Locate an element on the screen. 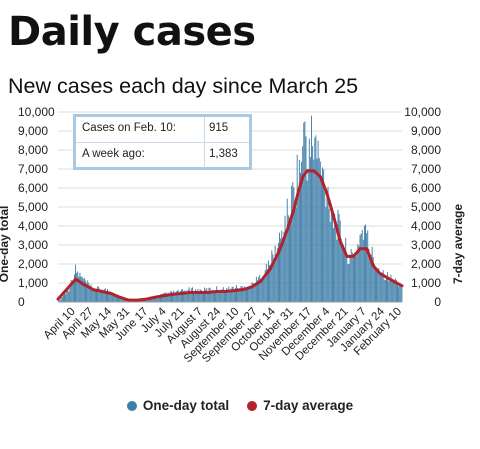 Image resolution: width=480 pixels, height=449 pixels. summary-box: Cases on Feb. 10: 915 A week ago: 1,383 is located at coordinates (162, 142).